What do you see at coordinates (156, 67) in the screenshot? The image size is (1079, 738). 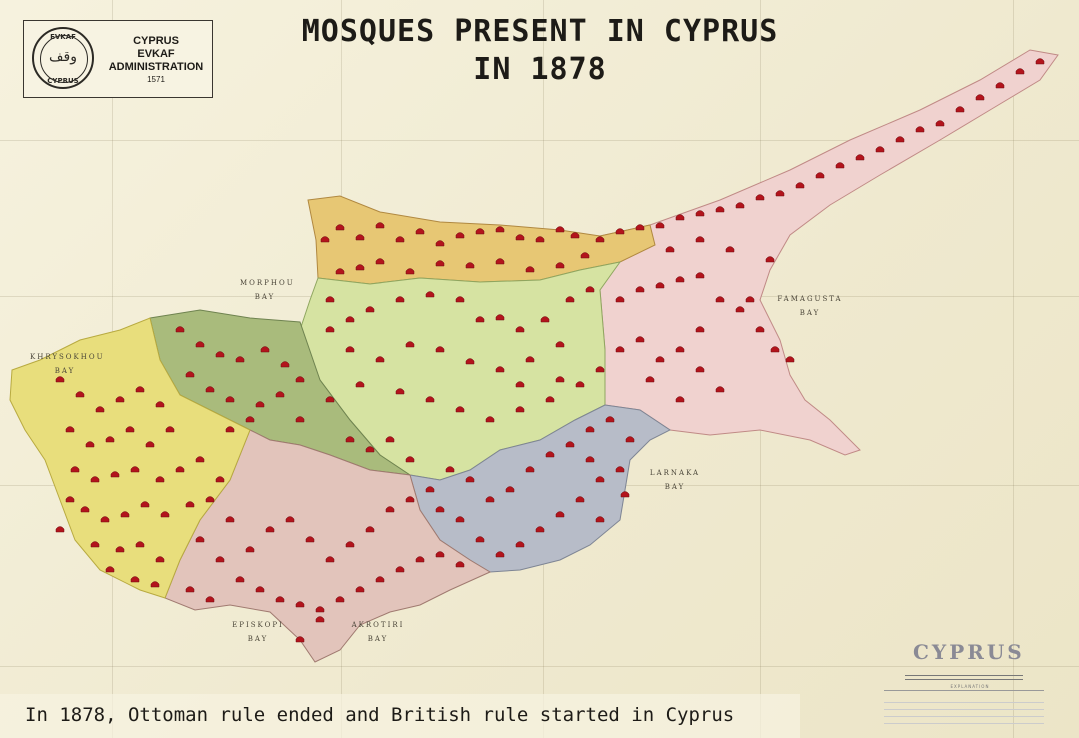 I see `logo-line3: ADMINISTRATION` at bounding box center [156, 67].